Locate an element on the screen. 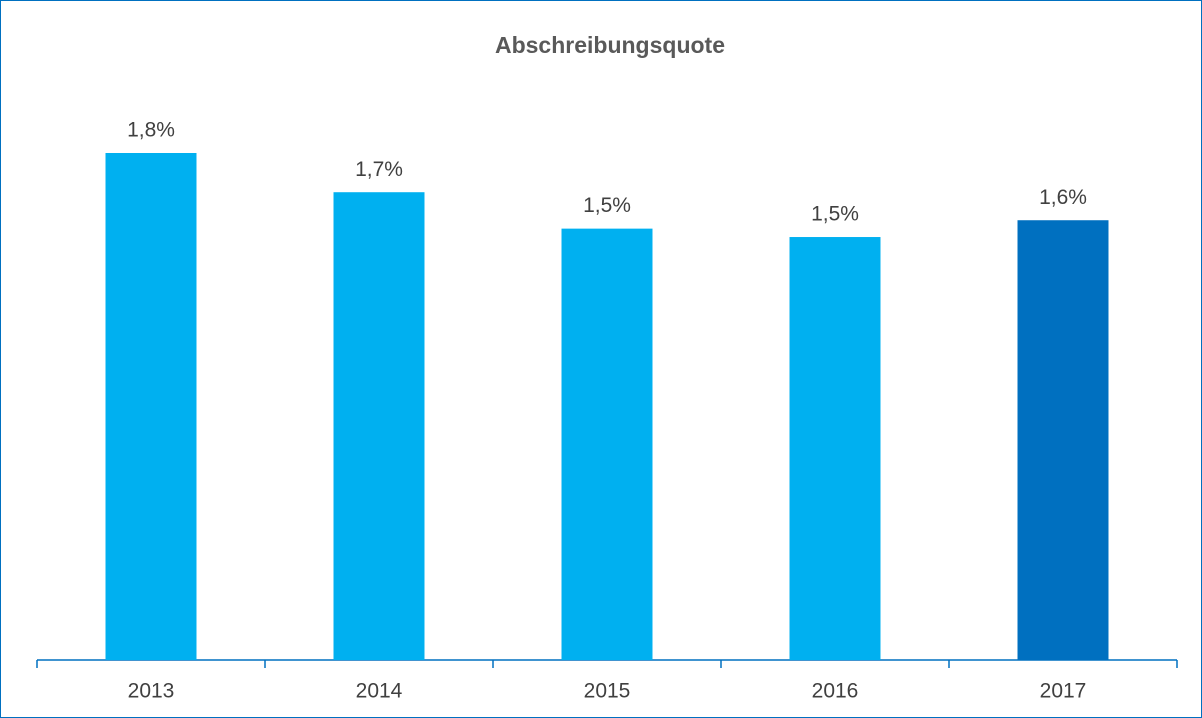  x-tick-label: 2014 is located at coordinates (379, 691).